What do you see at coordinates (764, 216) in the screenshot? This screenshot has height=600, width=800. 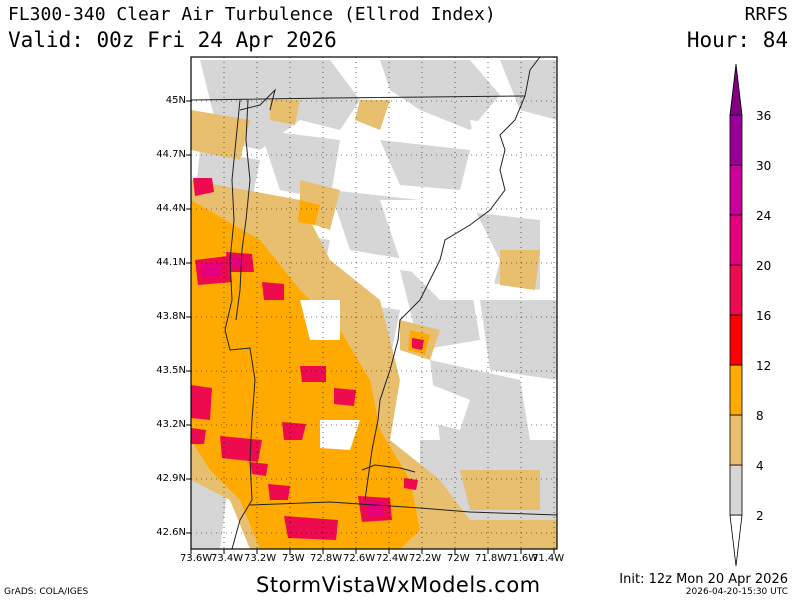 I see `colorbar-label: 24` at bounding box center [764, 216].